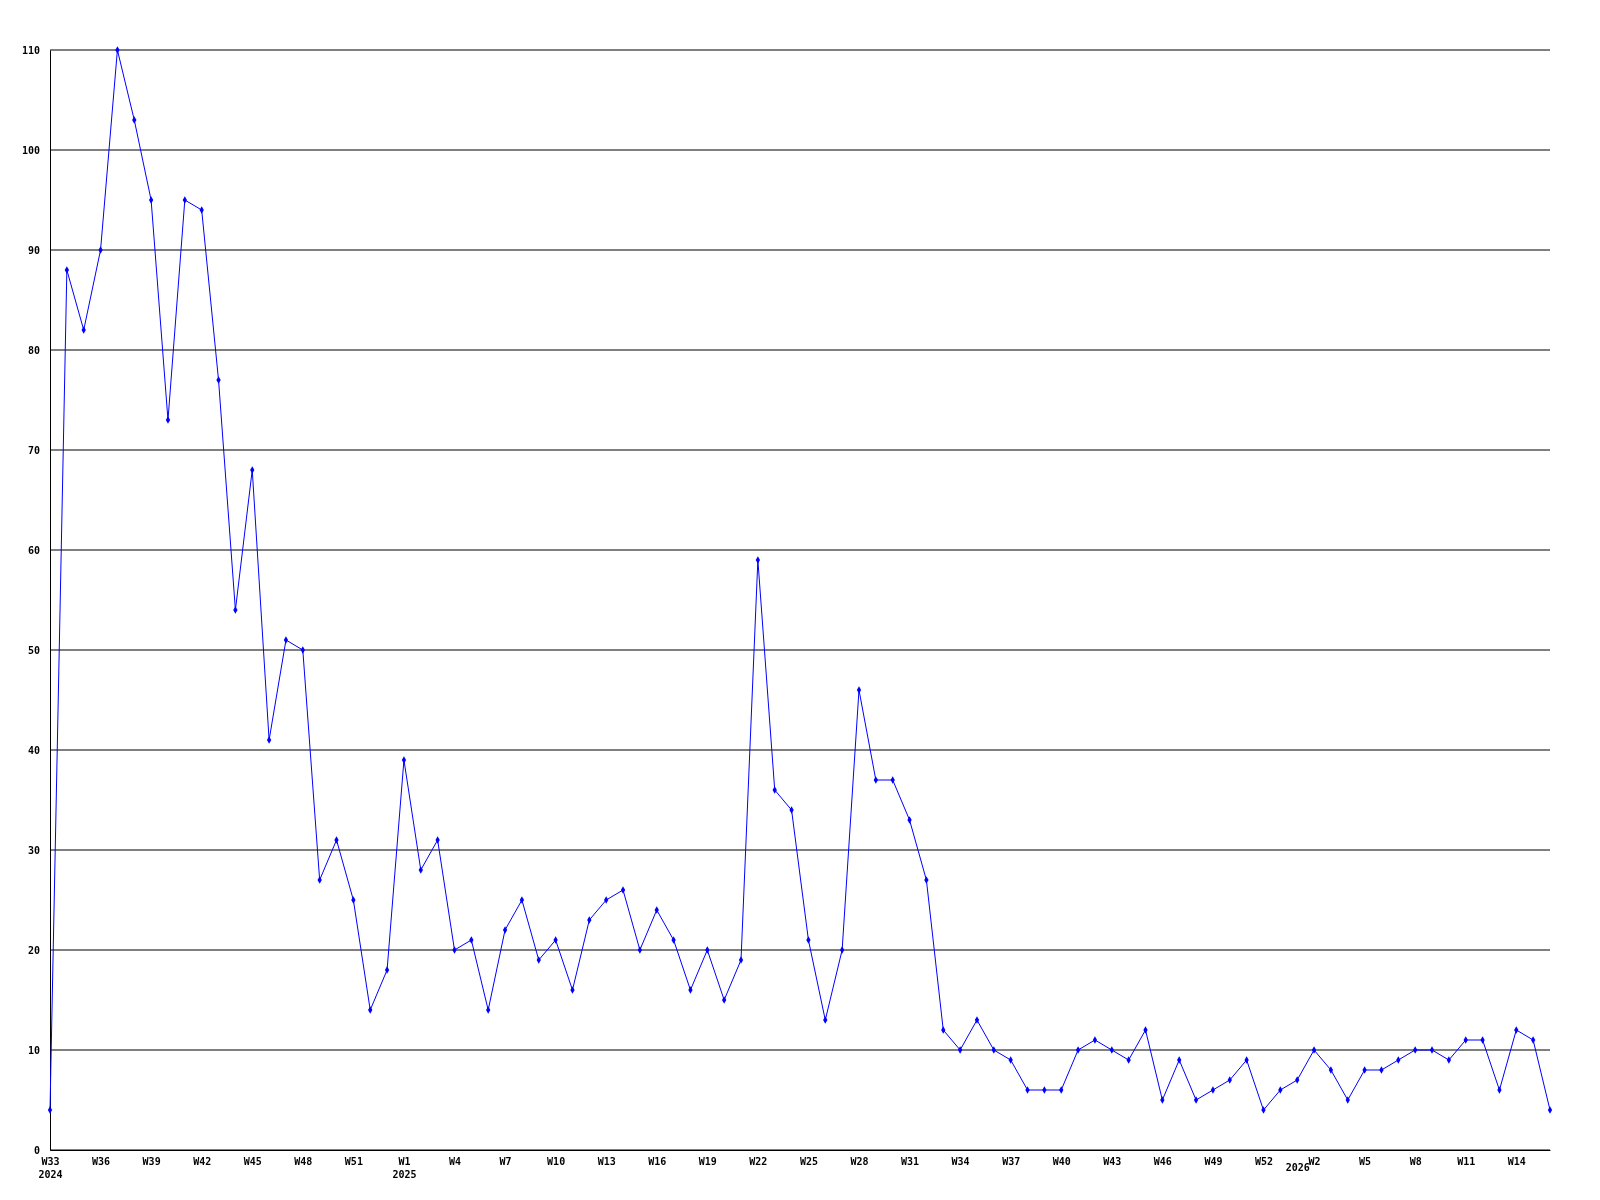 The image size is (1600, 1200). What do you see at coordinates (30, 150) in the screenshot?
I see `y-tick-label: 100` at bounding box center [30, 150].